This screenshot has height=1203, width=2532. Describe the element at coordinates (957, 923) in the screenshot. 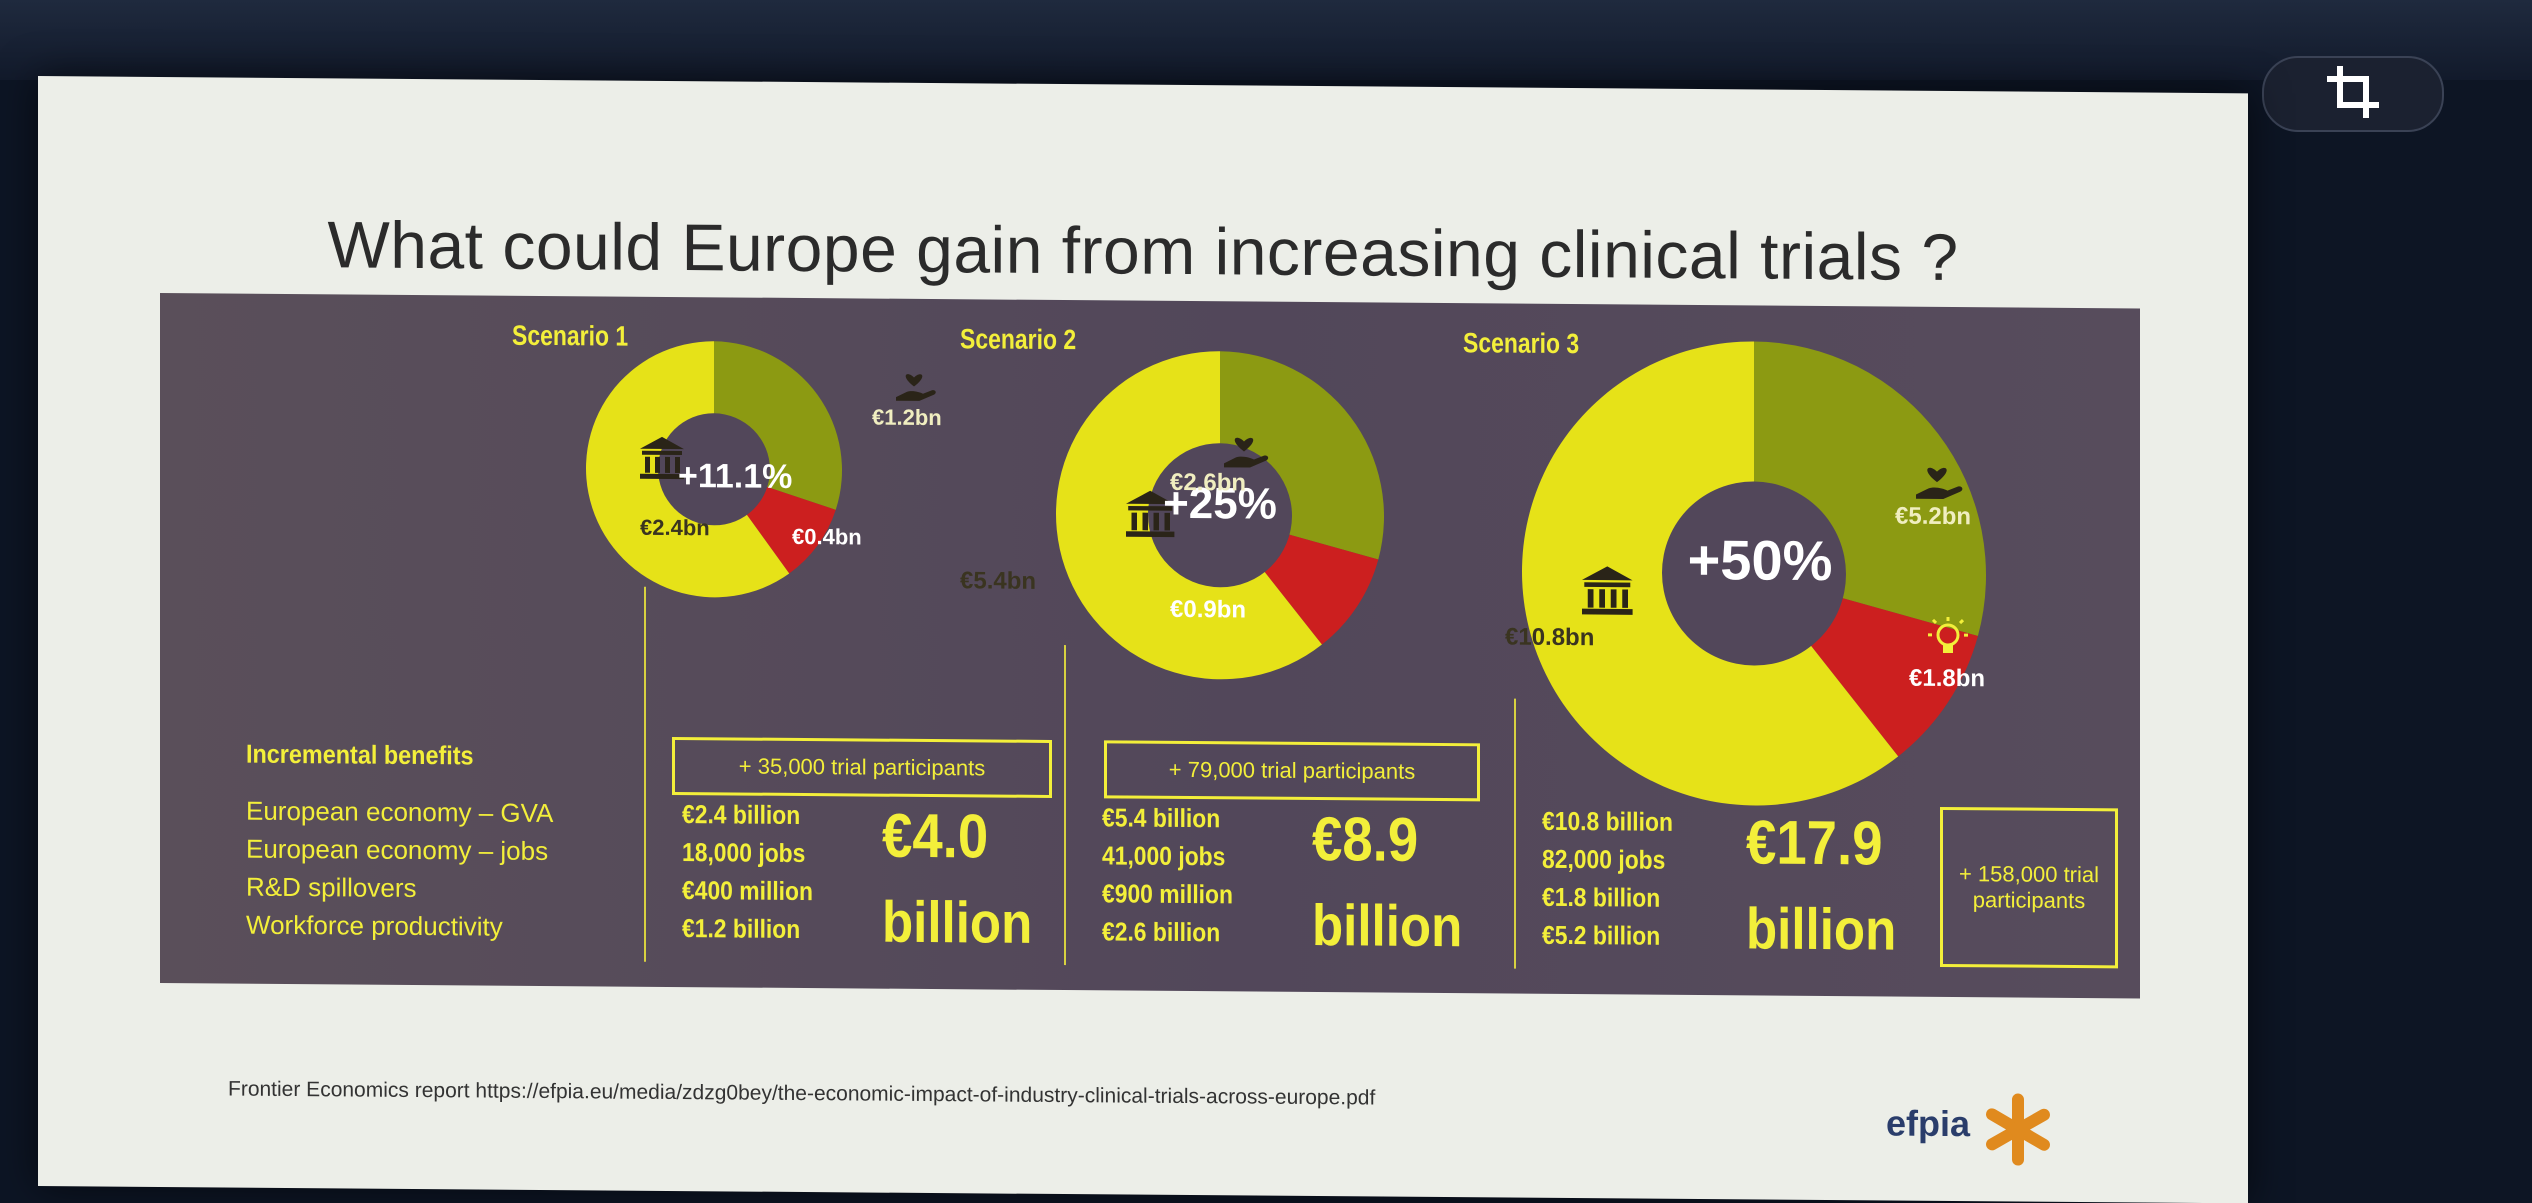

I see `scenario-1-total-unit: billion` at that location.